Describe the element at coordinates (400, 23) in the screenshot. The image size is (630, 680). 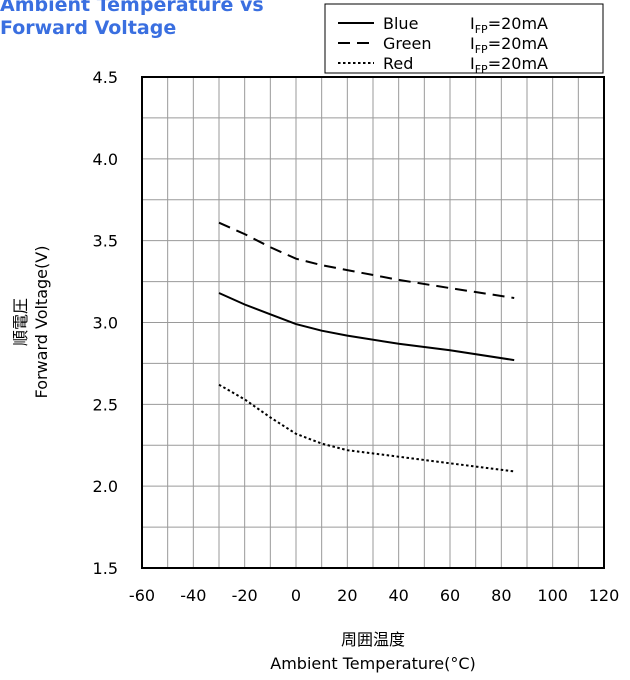
I see `legend-label-blue: Blue` at that location.